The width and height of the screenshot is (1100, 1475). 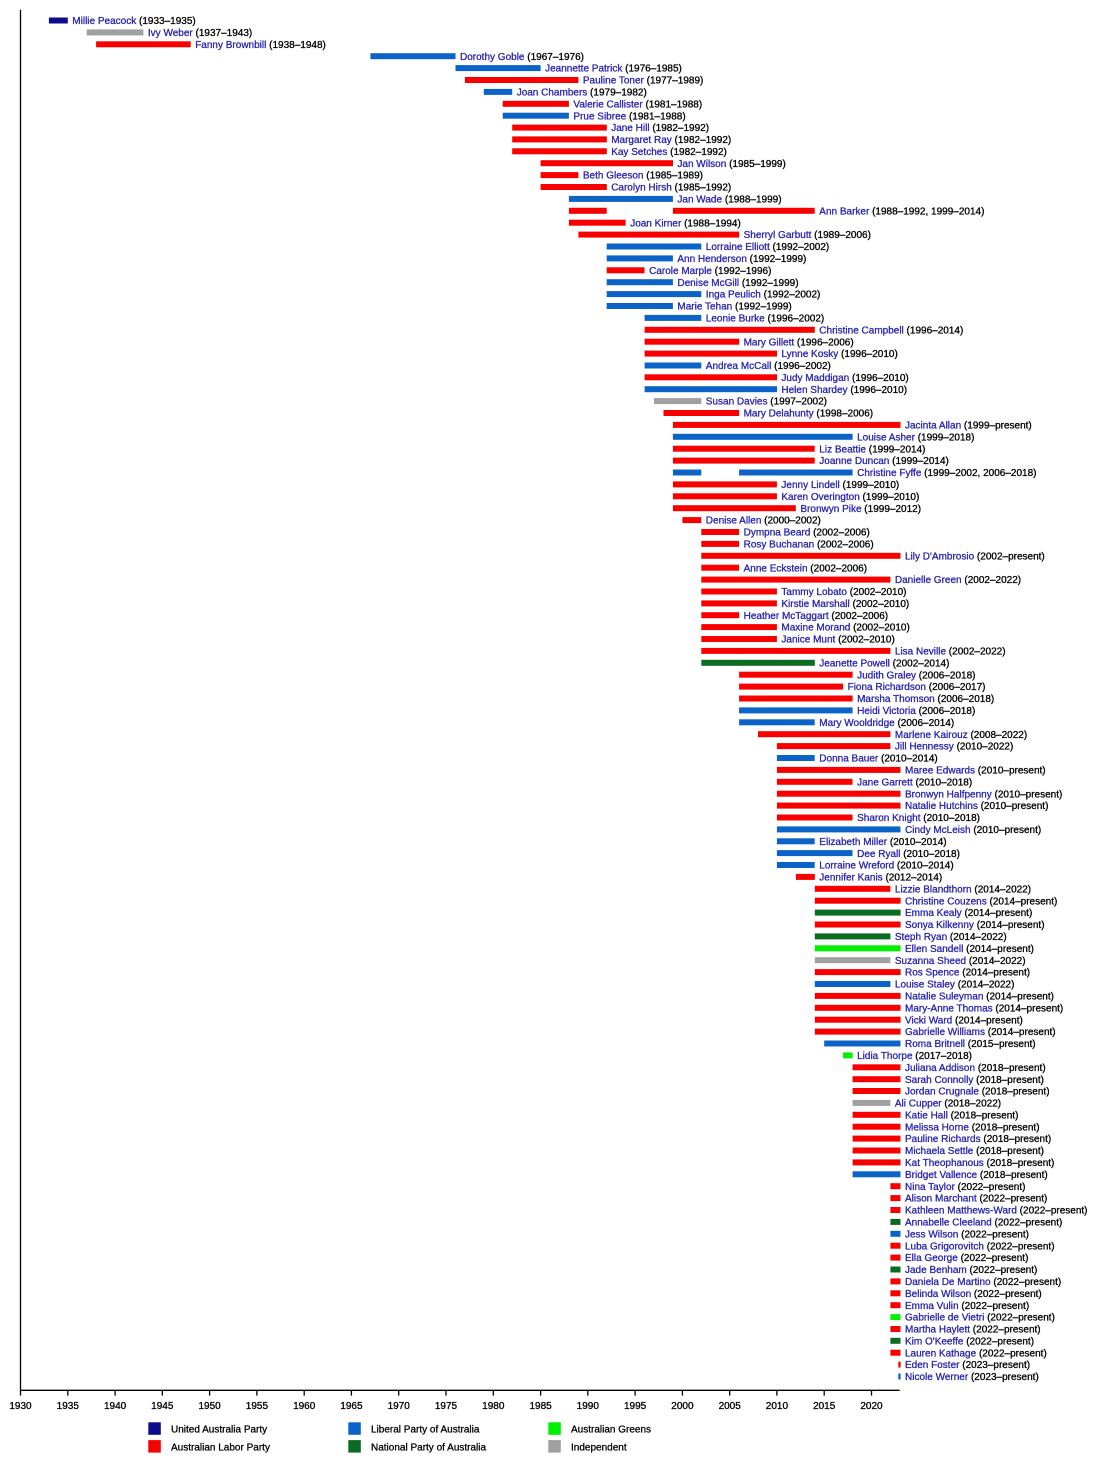 I want to click on svg-text: Alison Marchant (2022–present), so click(x=976, y=1199).